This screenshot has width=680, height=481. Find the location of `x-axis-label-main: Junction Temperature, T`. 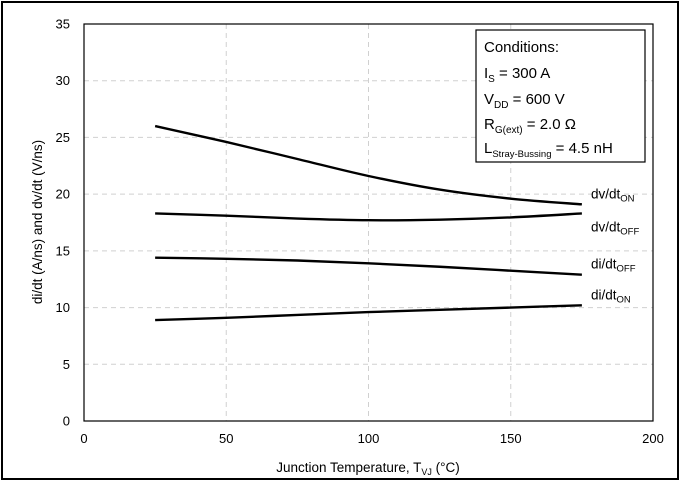

x-axis-label-main: Junction Temperature, T is located at coordinates (348, 467).